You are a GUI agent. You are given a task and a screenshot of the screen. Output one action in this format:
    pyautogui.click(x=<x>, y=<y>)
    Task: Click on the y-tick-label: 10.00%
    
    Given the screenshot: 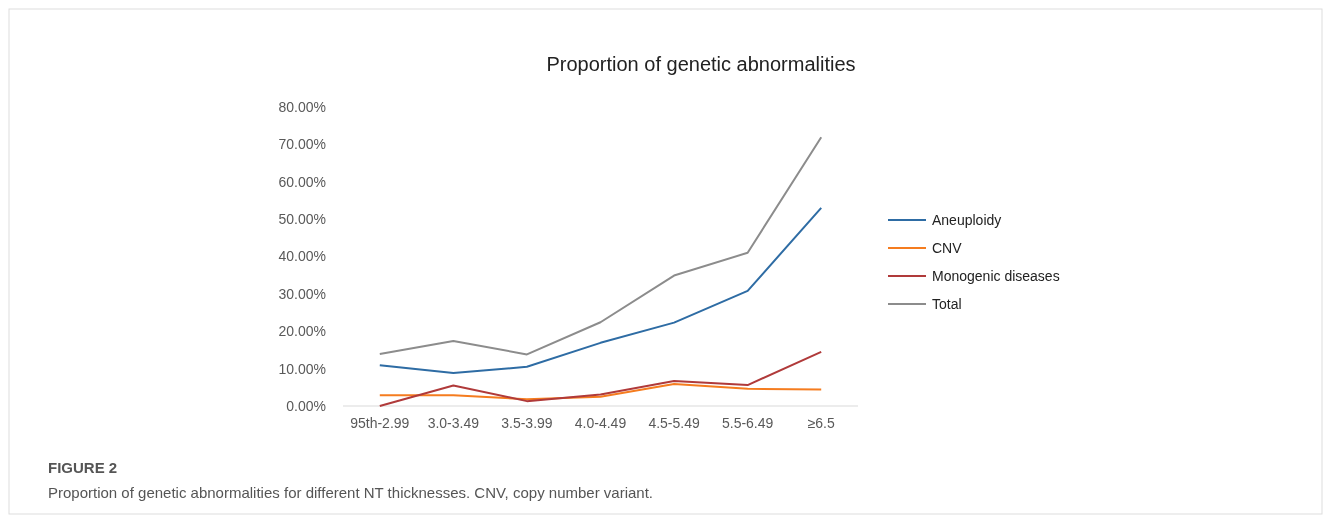 What is the action you would take?
    pyautogui.click(x=302, y=368)
    